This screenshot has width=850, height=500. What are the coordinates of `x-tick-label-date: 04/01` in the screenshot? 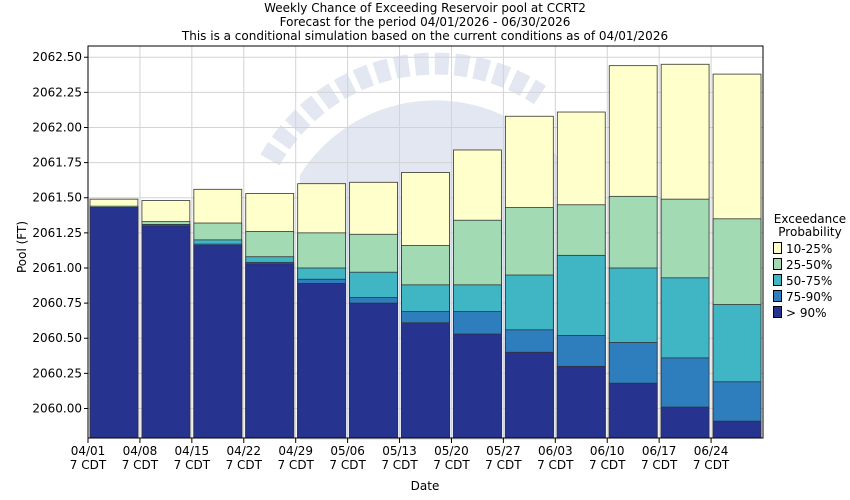 It's located at (88, 451).